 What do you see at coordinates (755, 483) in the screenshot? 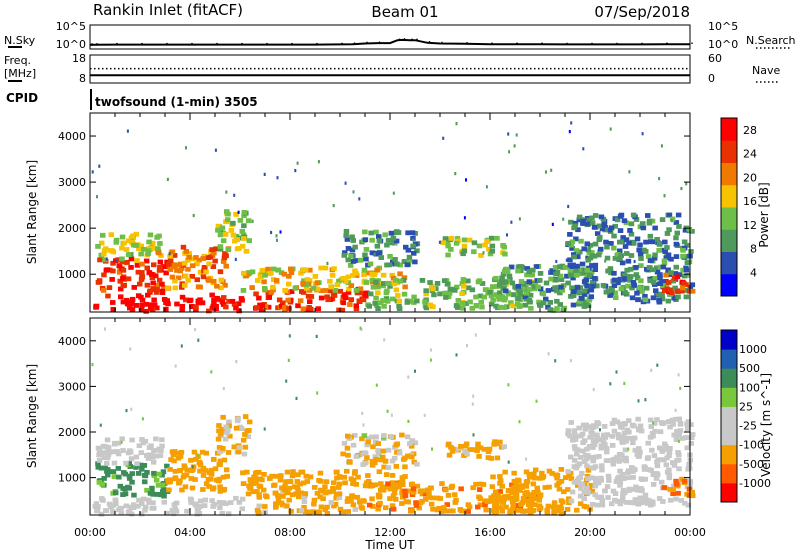
I see `velocity-colorbar-tick-label: -1000` at bounding box center [755, 483].